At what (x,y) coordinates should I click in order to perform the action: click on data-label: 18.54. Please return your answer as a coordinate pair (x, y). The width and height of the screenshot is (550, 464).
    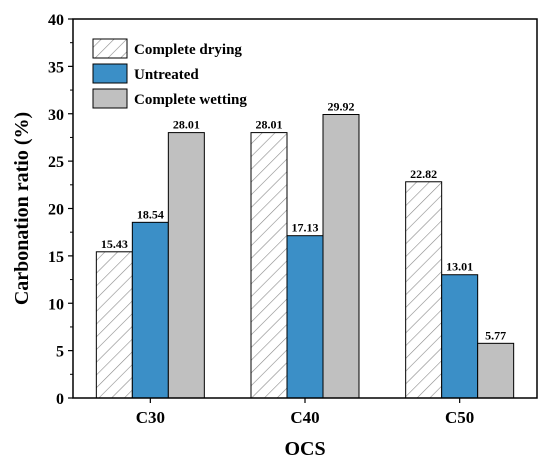
    Looking at the image, I should click on (150, 214).